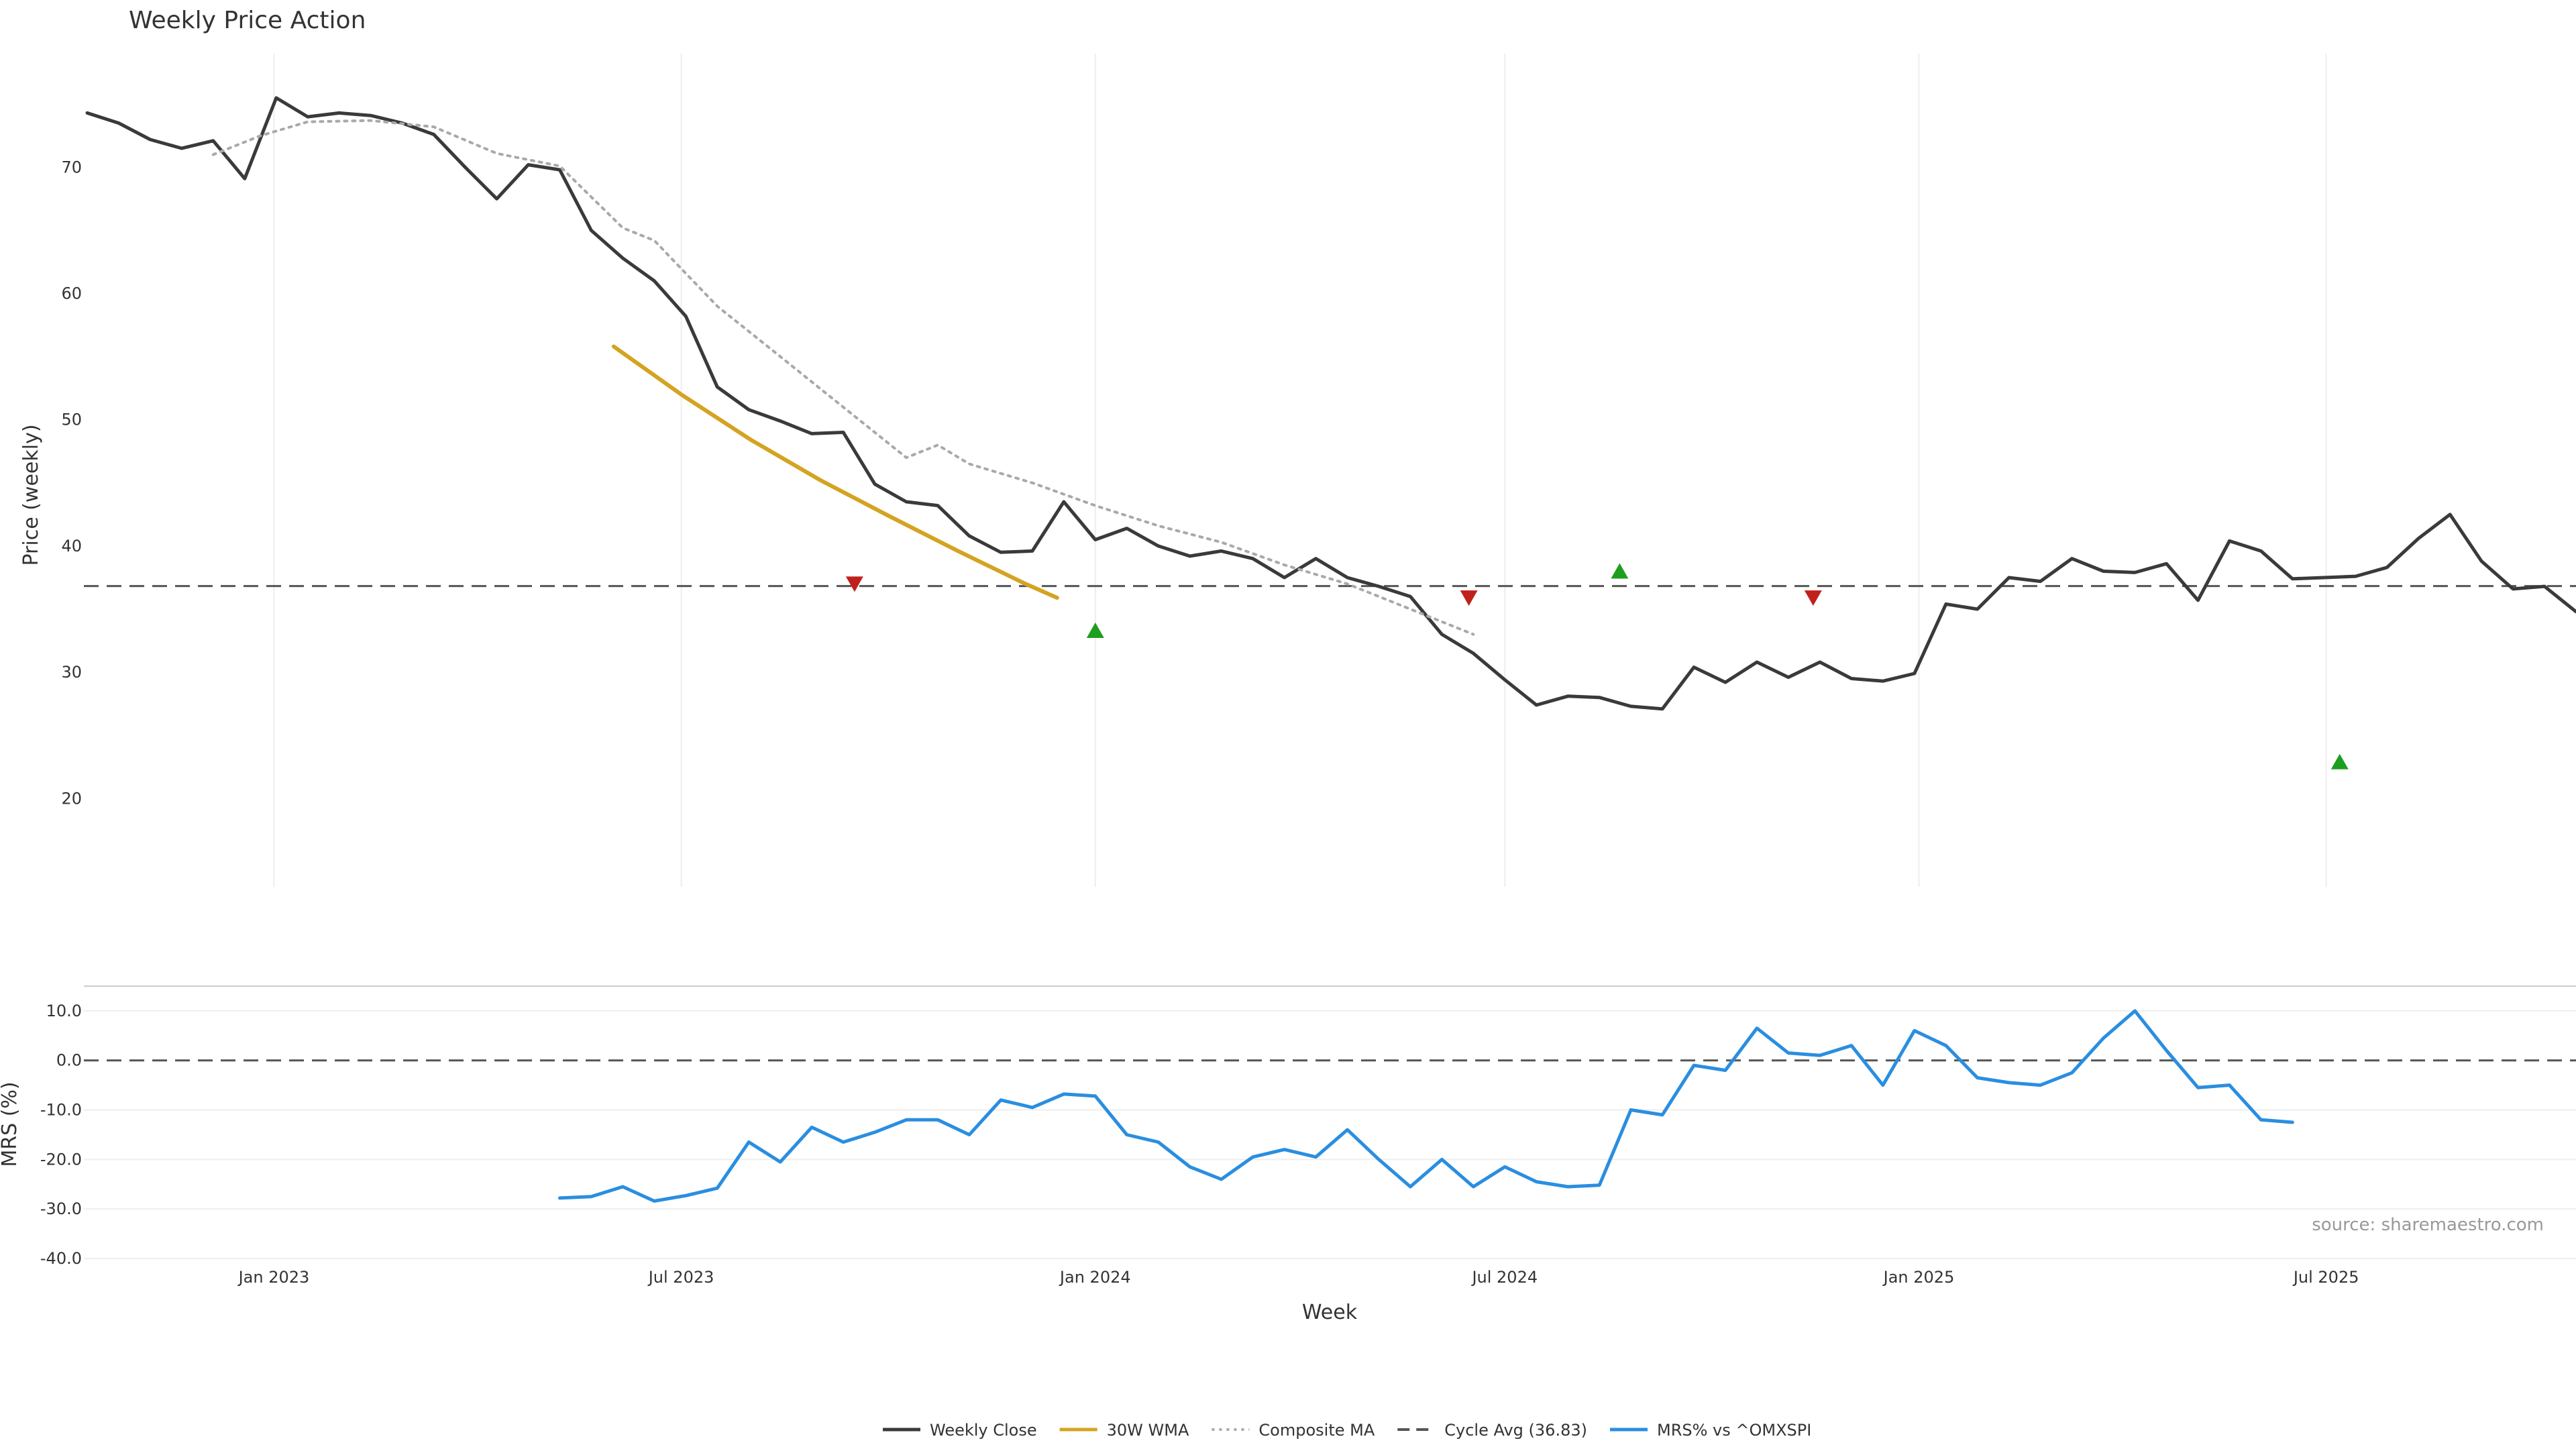 This screenshot has height=1449, width=2576. Describe the element at coordinates (1504, 1277) in the screenshot. I see `x-tick-label: Jul 2024` at that location.